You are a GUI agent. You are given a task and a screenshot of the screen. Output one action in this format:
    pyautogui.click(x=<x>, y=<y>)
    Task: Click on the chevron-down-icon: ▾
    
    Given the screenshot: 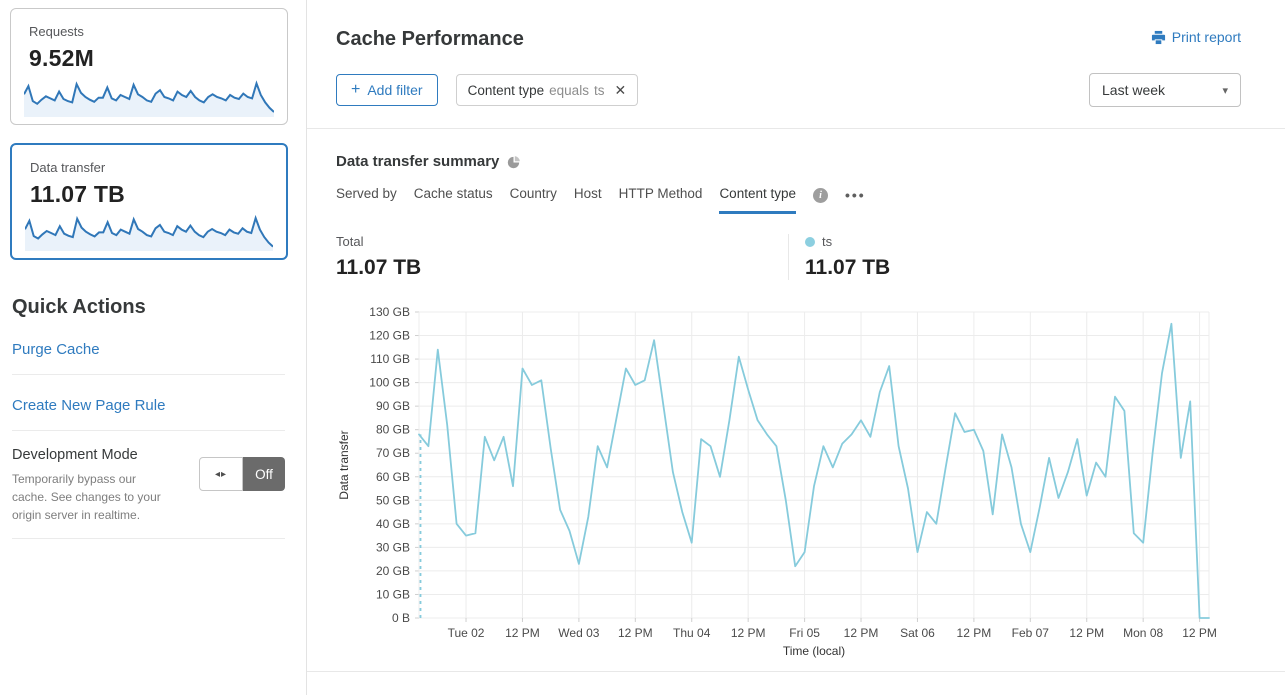 What is the action you would take?
    pyautogui.click(x=1225, y=90)
    